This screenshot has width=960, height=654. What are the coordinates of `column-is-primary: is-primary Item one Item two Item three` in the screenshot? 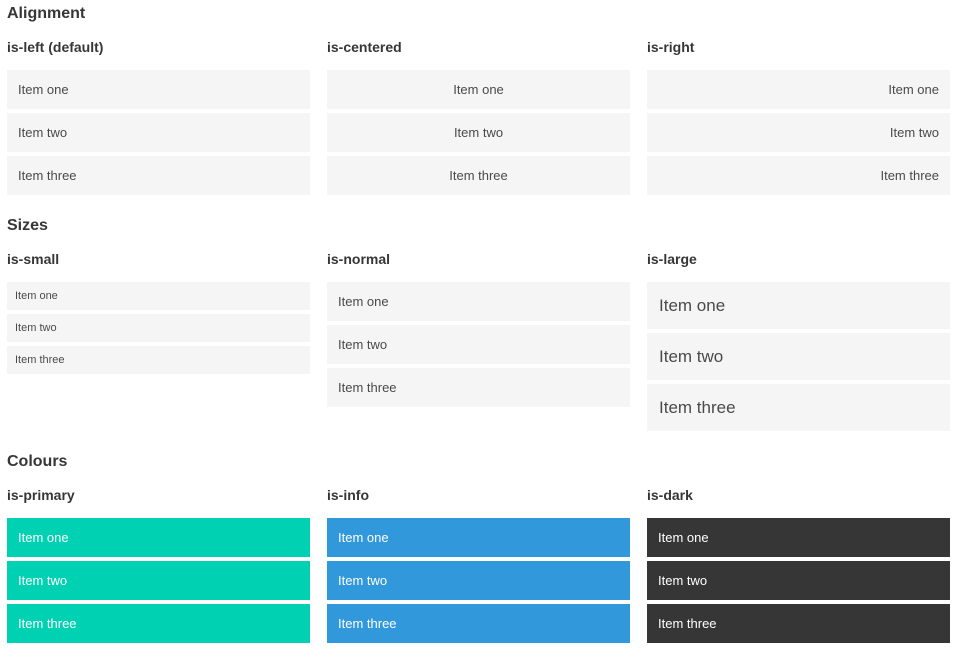 It's located at (158, 565).